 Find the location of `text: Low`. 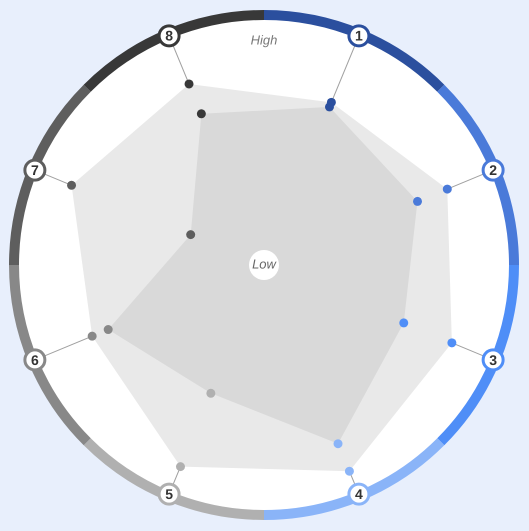

text: Low is located at coordinates (265, 264).